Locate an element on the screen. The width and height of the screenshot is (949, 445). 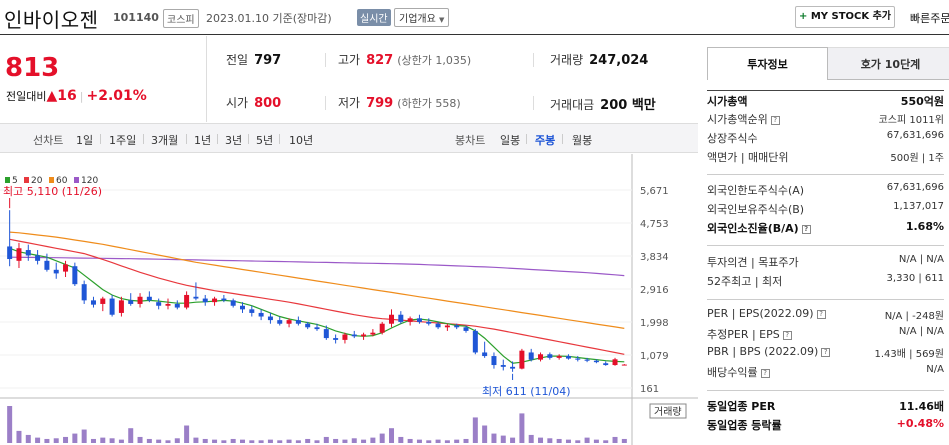
stock-name: 인바이오젠 is located at coordinates (51, 20).